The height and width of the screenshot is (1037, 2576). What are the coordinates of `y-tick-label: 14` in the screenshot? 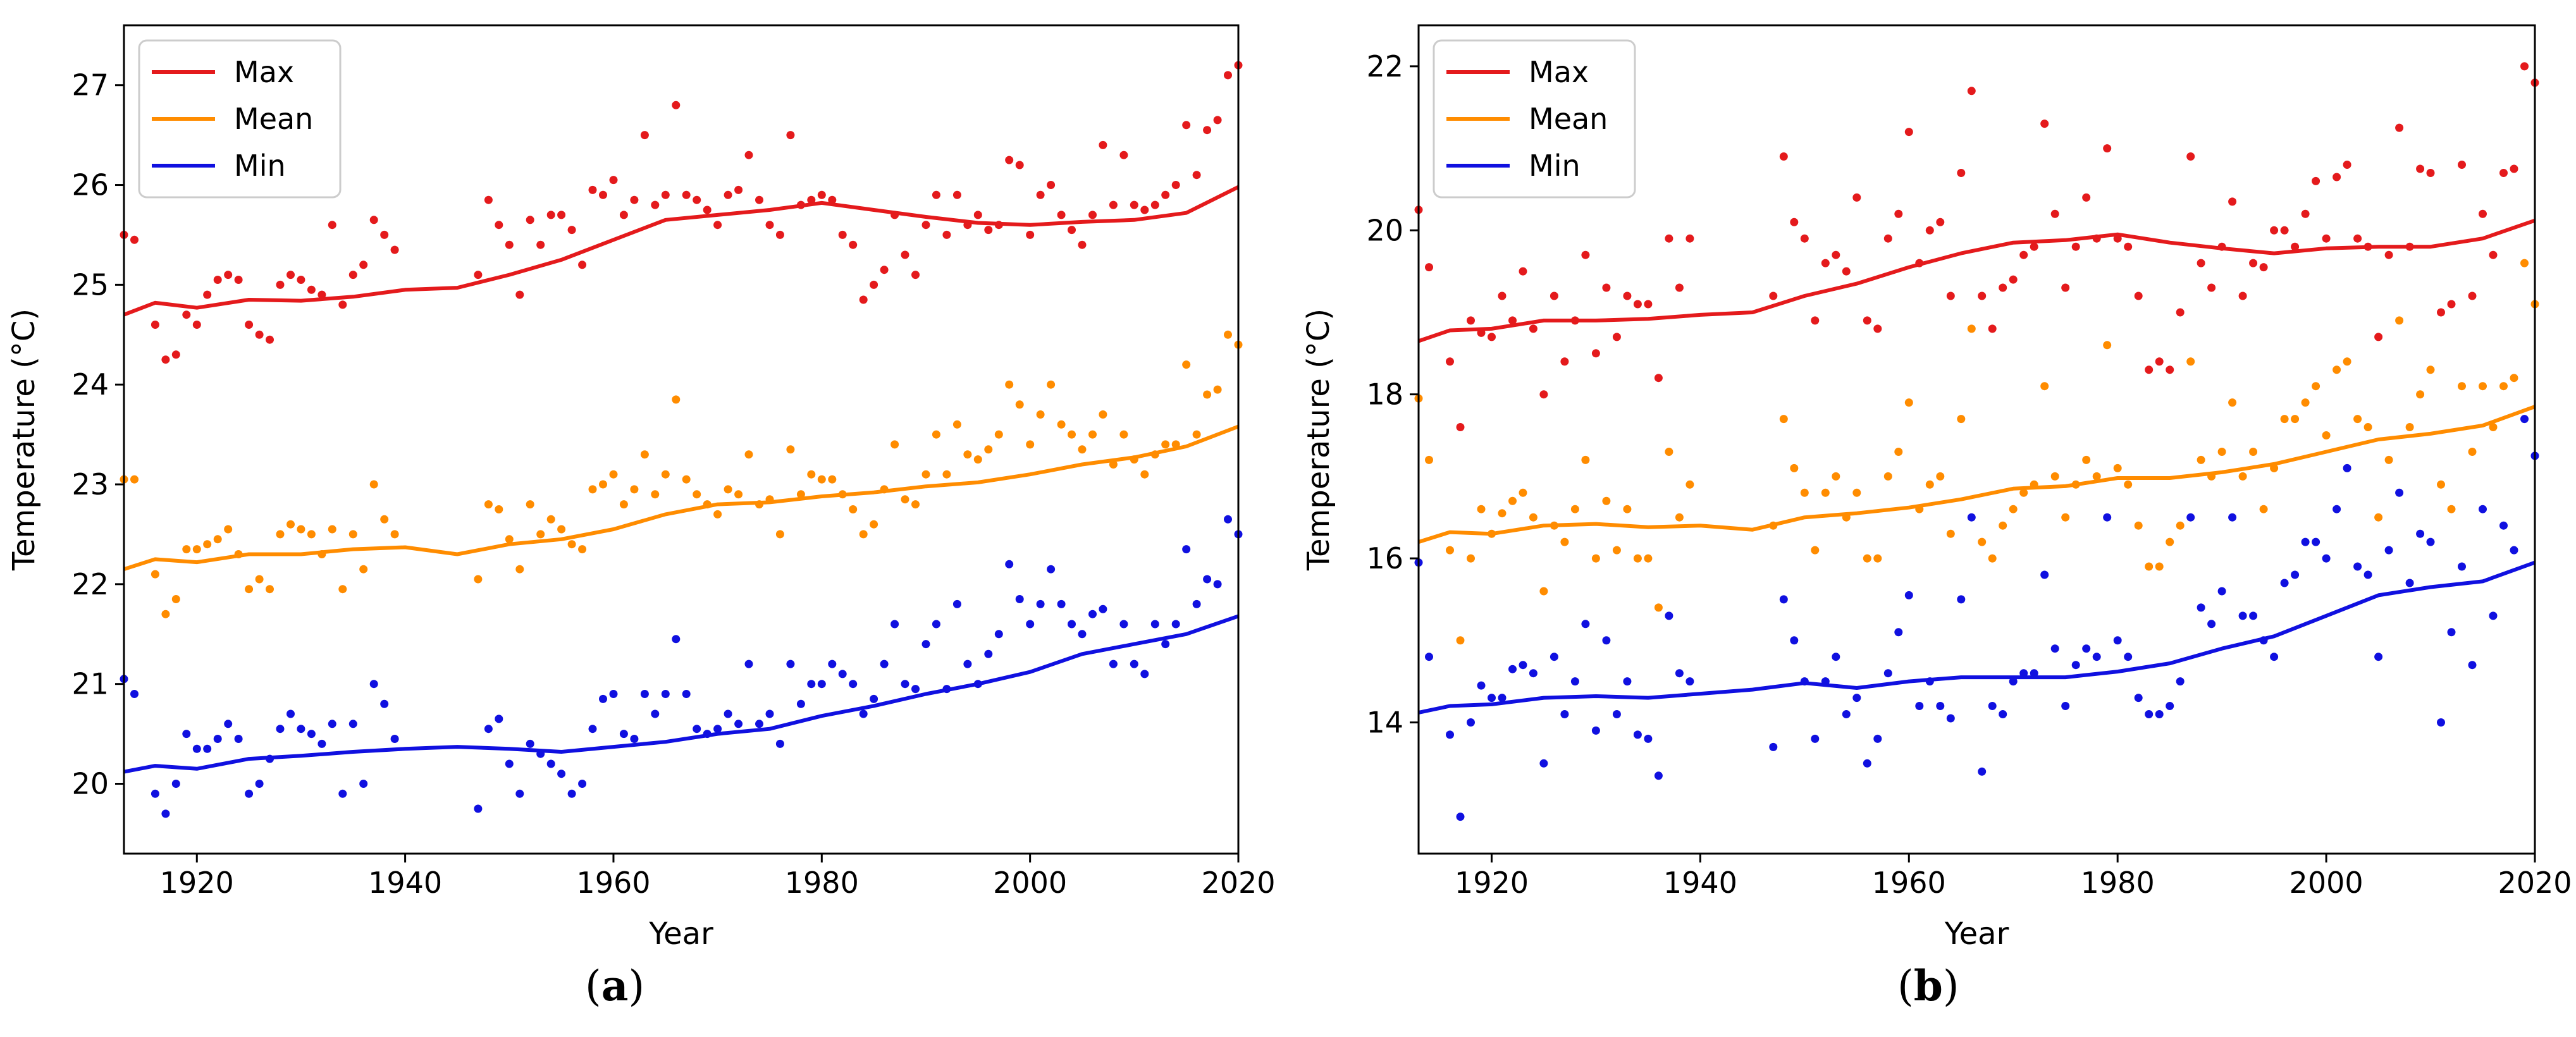 It's located at (1384, 722).